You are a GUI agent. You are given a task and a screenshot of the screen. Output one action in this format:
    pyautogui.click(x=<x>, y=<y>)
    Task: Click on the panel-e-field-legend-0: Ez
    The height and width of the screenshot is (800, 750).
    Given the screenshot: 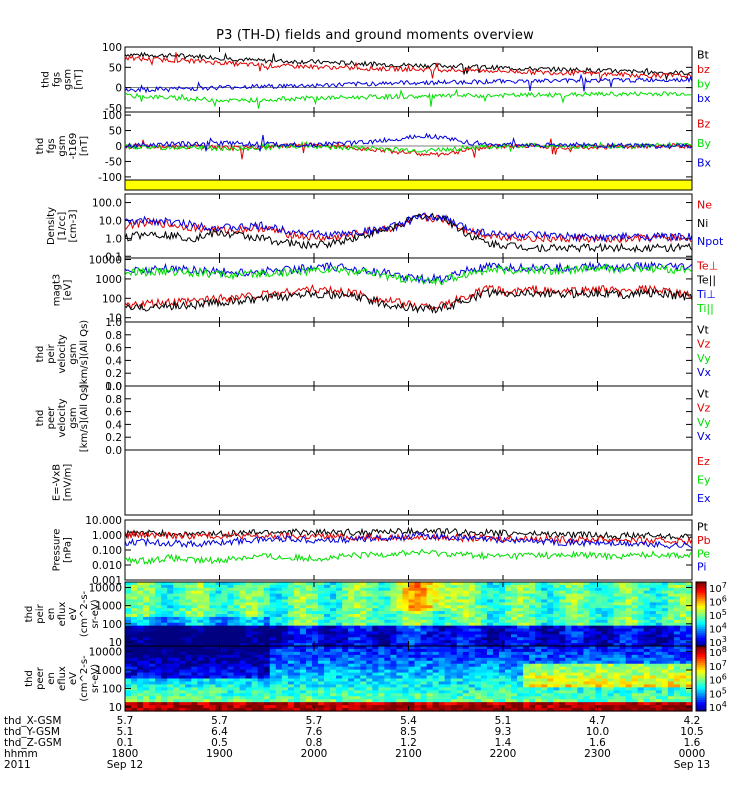 What is the action you would take?
    pyautogui.click(x=703, y=461)
    